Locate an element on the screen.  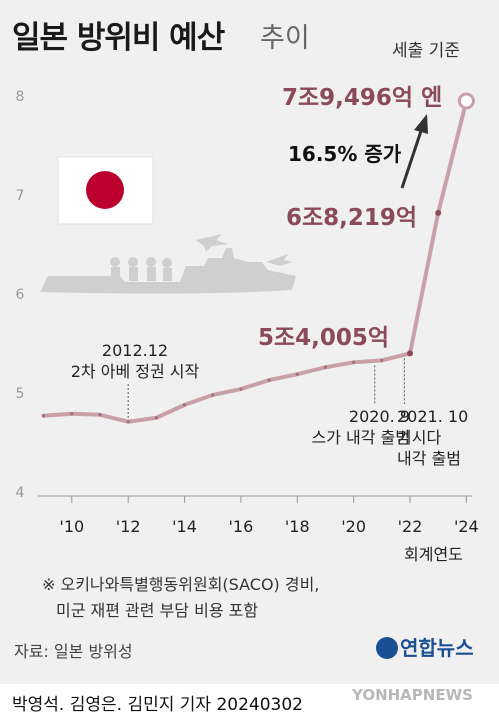
annotation-abe-date: 2012.12 is located at coordinates (135, 350).